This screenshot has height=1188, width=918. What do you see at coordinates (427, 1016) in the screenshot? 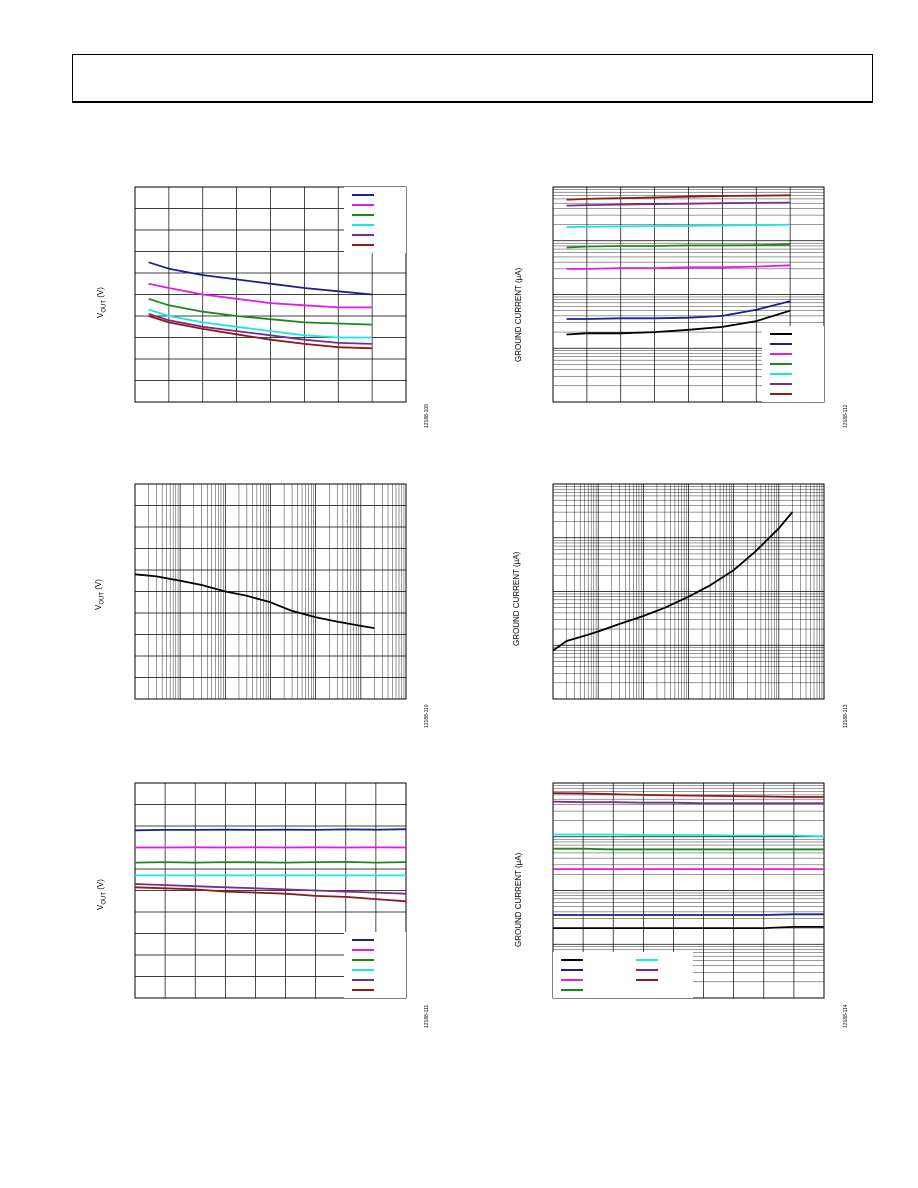
I see `chart-vout-3-figure-id: 12188-111` at bounding box center [427, 1016].